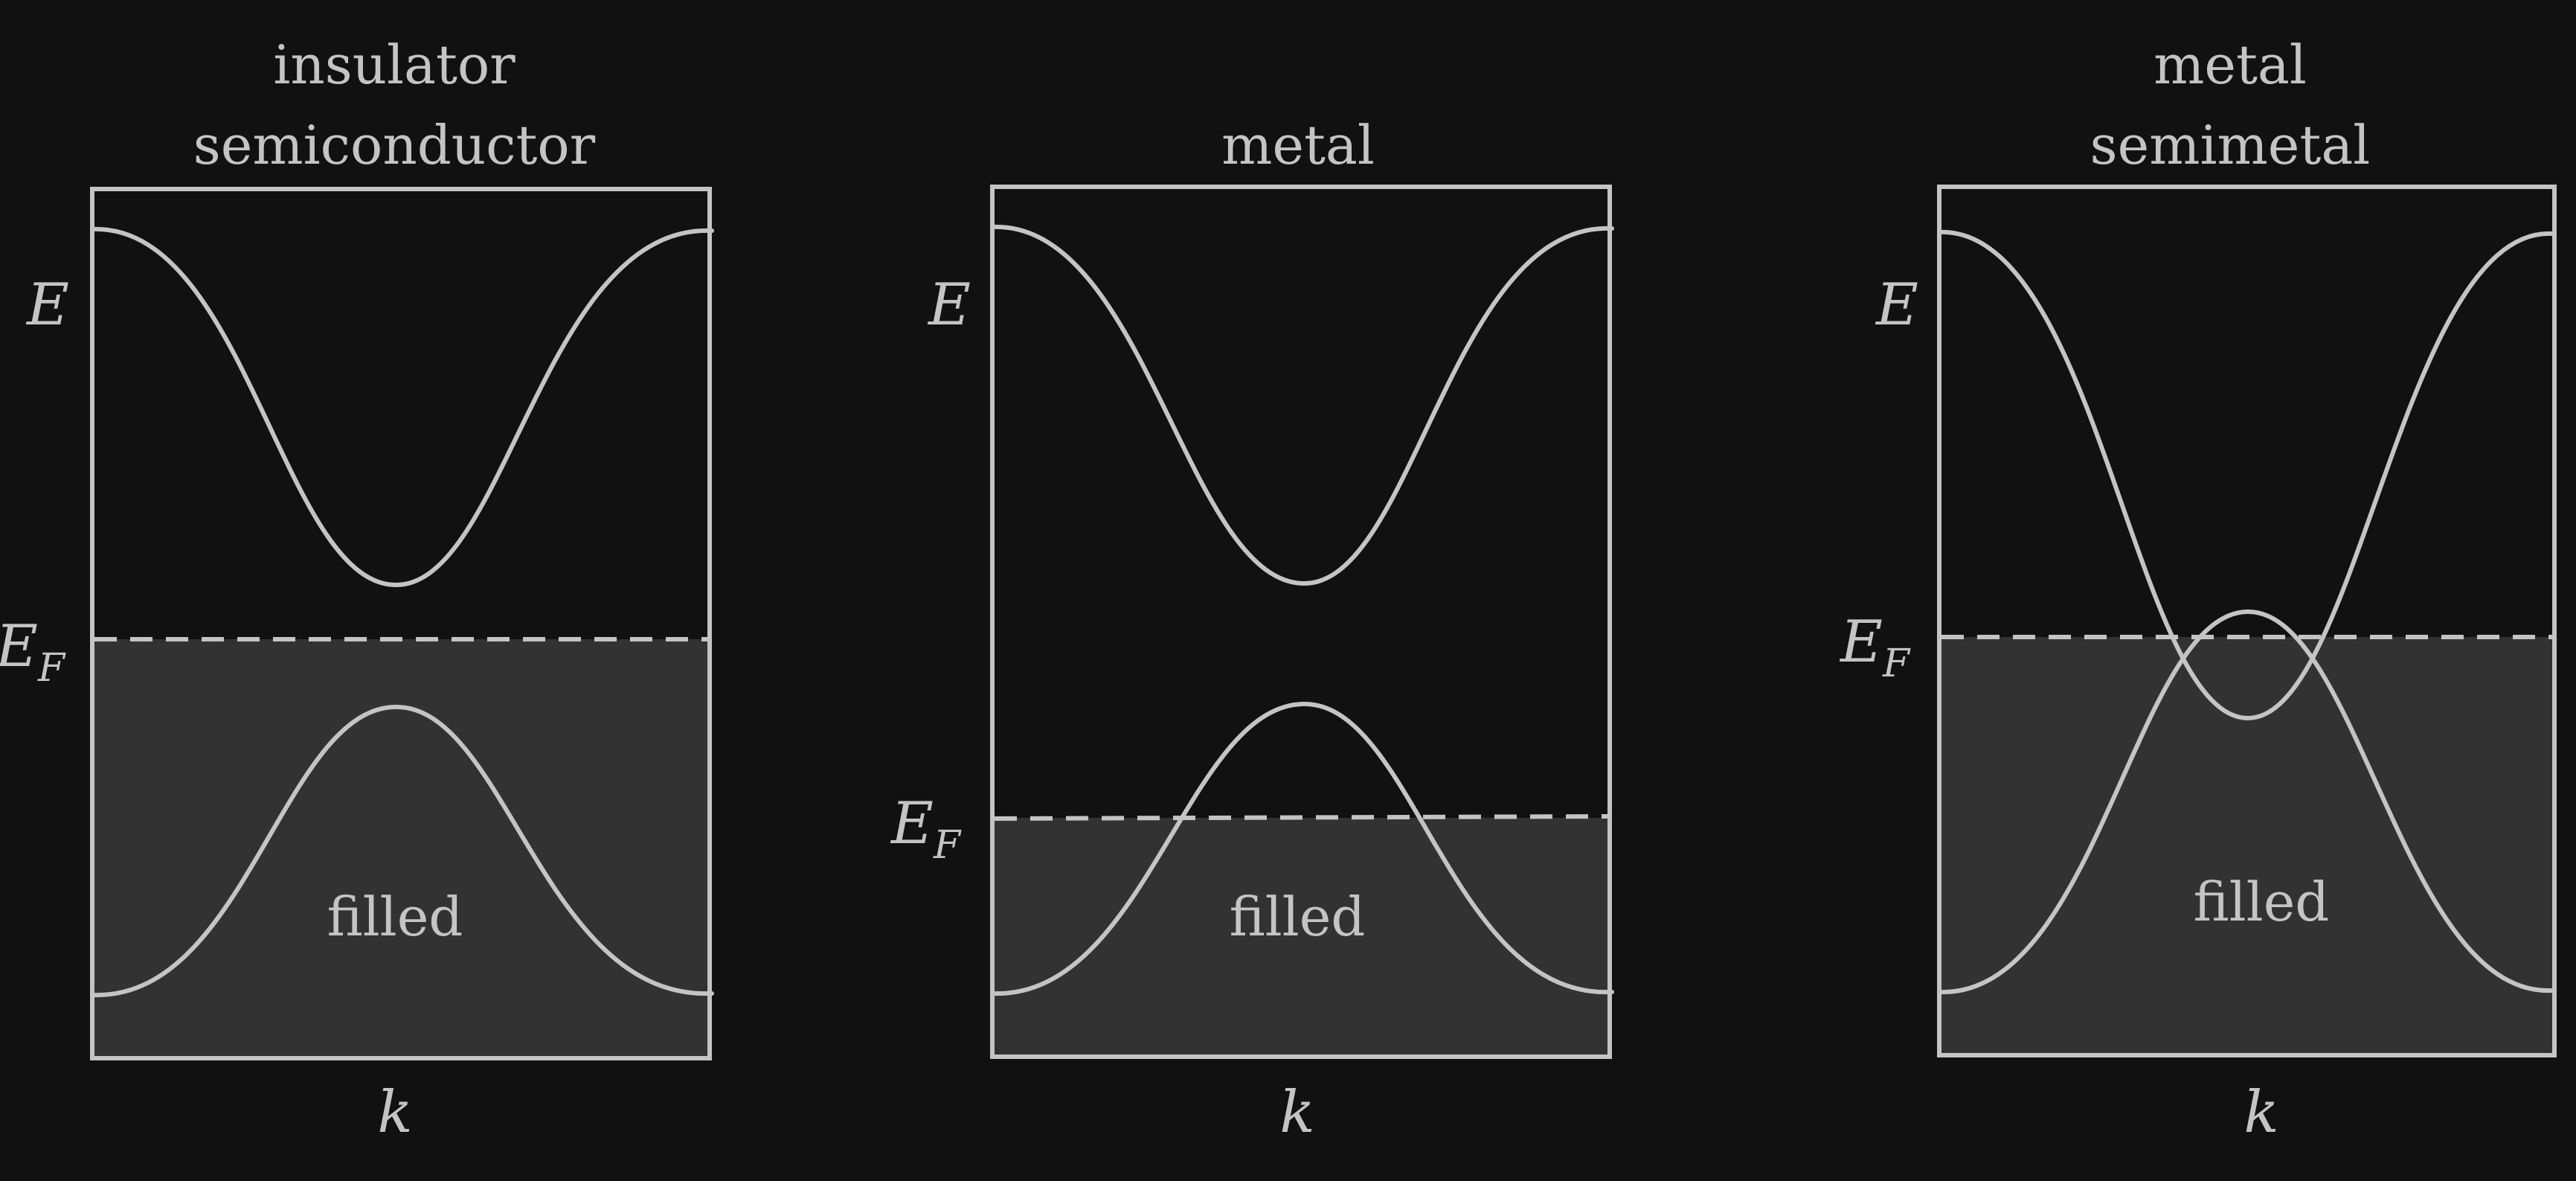 This screenshot has height=1181, width=2576. I want to click on fermi-level-line, so click(1302, 817).